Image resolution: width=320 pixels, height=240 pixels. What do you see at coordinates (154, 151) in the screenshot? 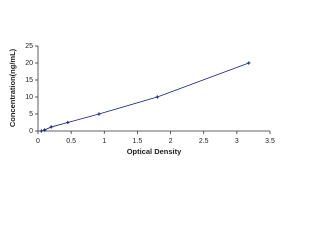
I see `x-axis-title: Optical Density` at bounding box center [154, 151].